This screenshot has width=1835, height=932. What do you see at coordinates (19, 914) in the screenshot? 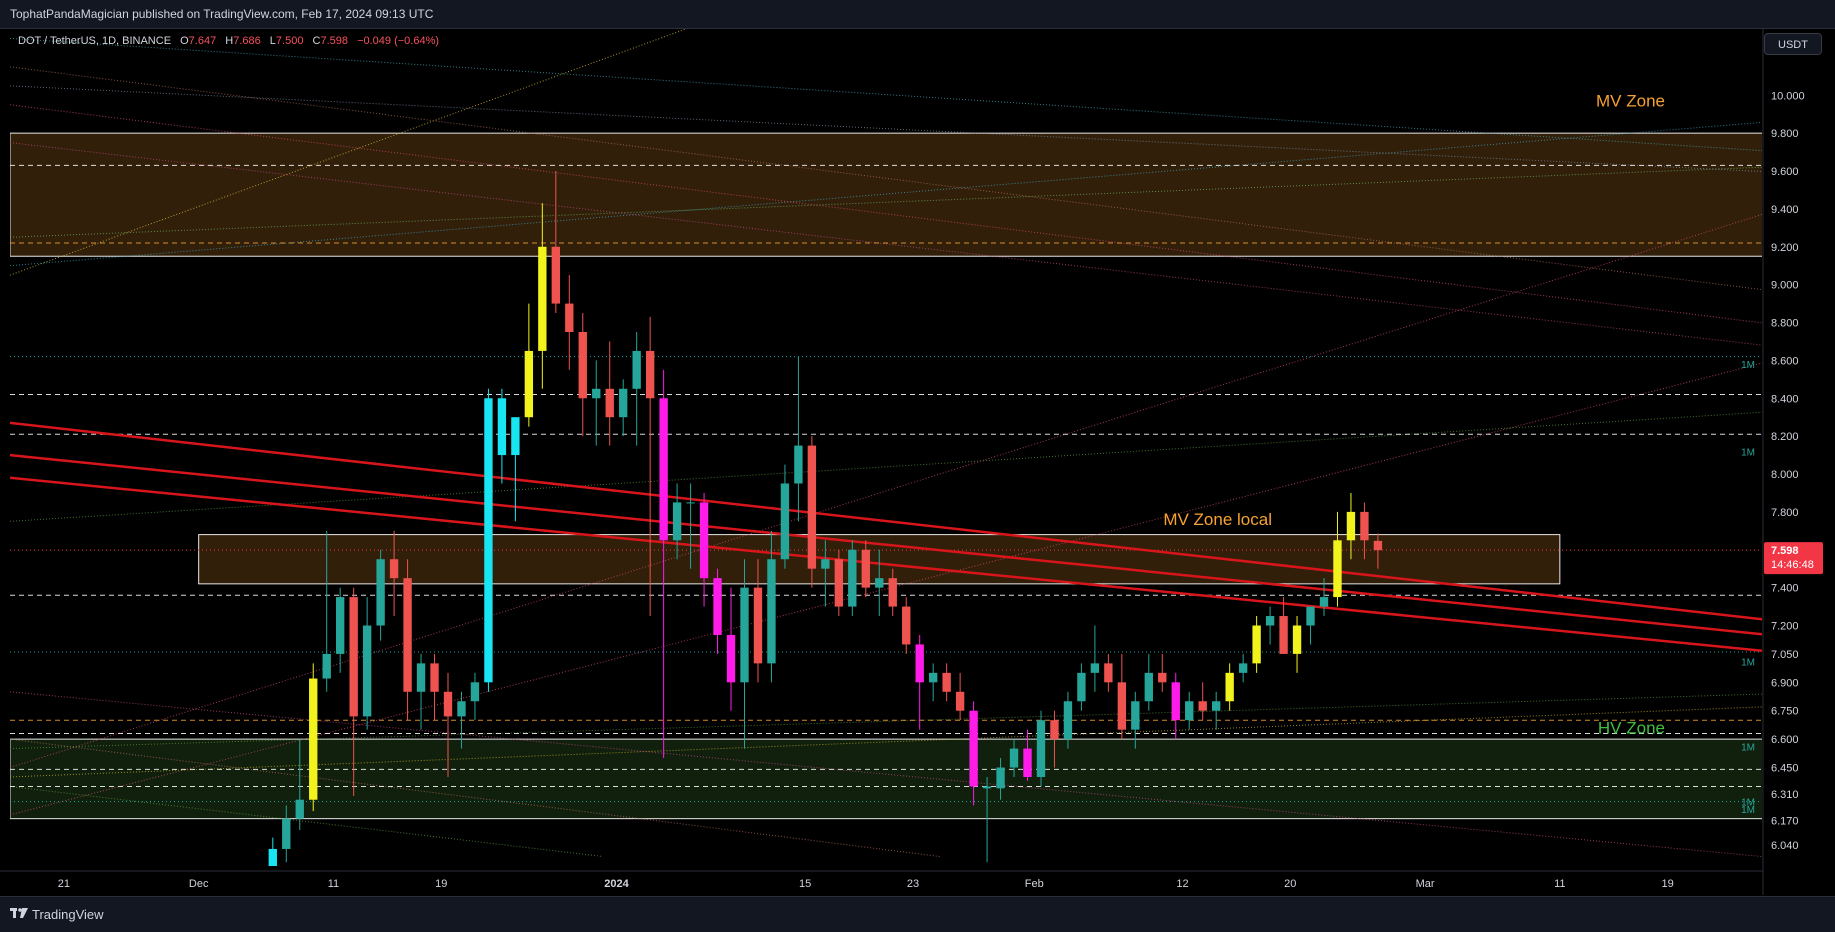
I see `tradingview-logo-icon` at bounding box center [19, 914].